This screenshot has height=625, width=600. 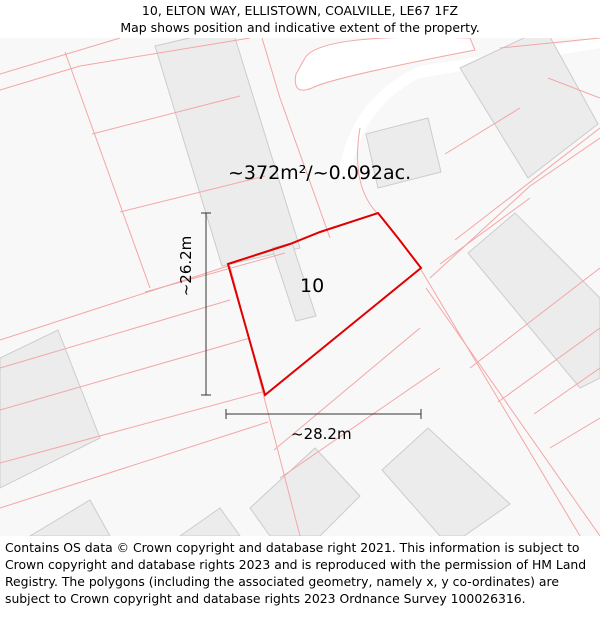 I want to click on plot-number-label: 10, so click(x=312, y=286).